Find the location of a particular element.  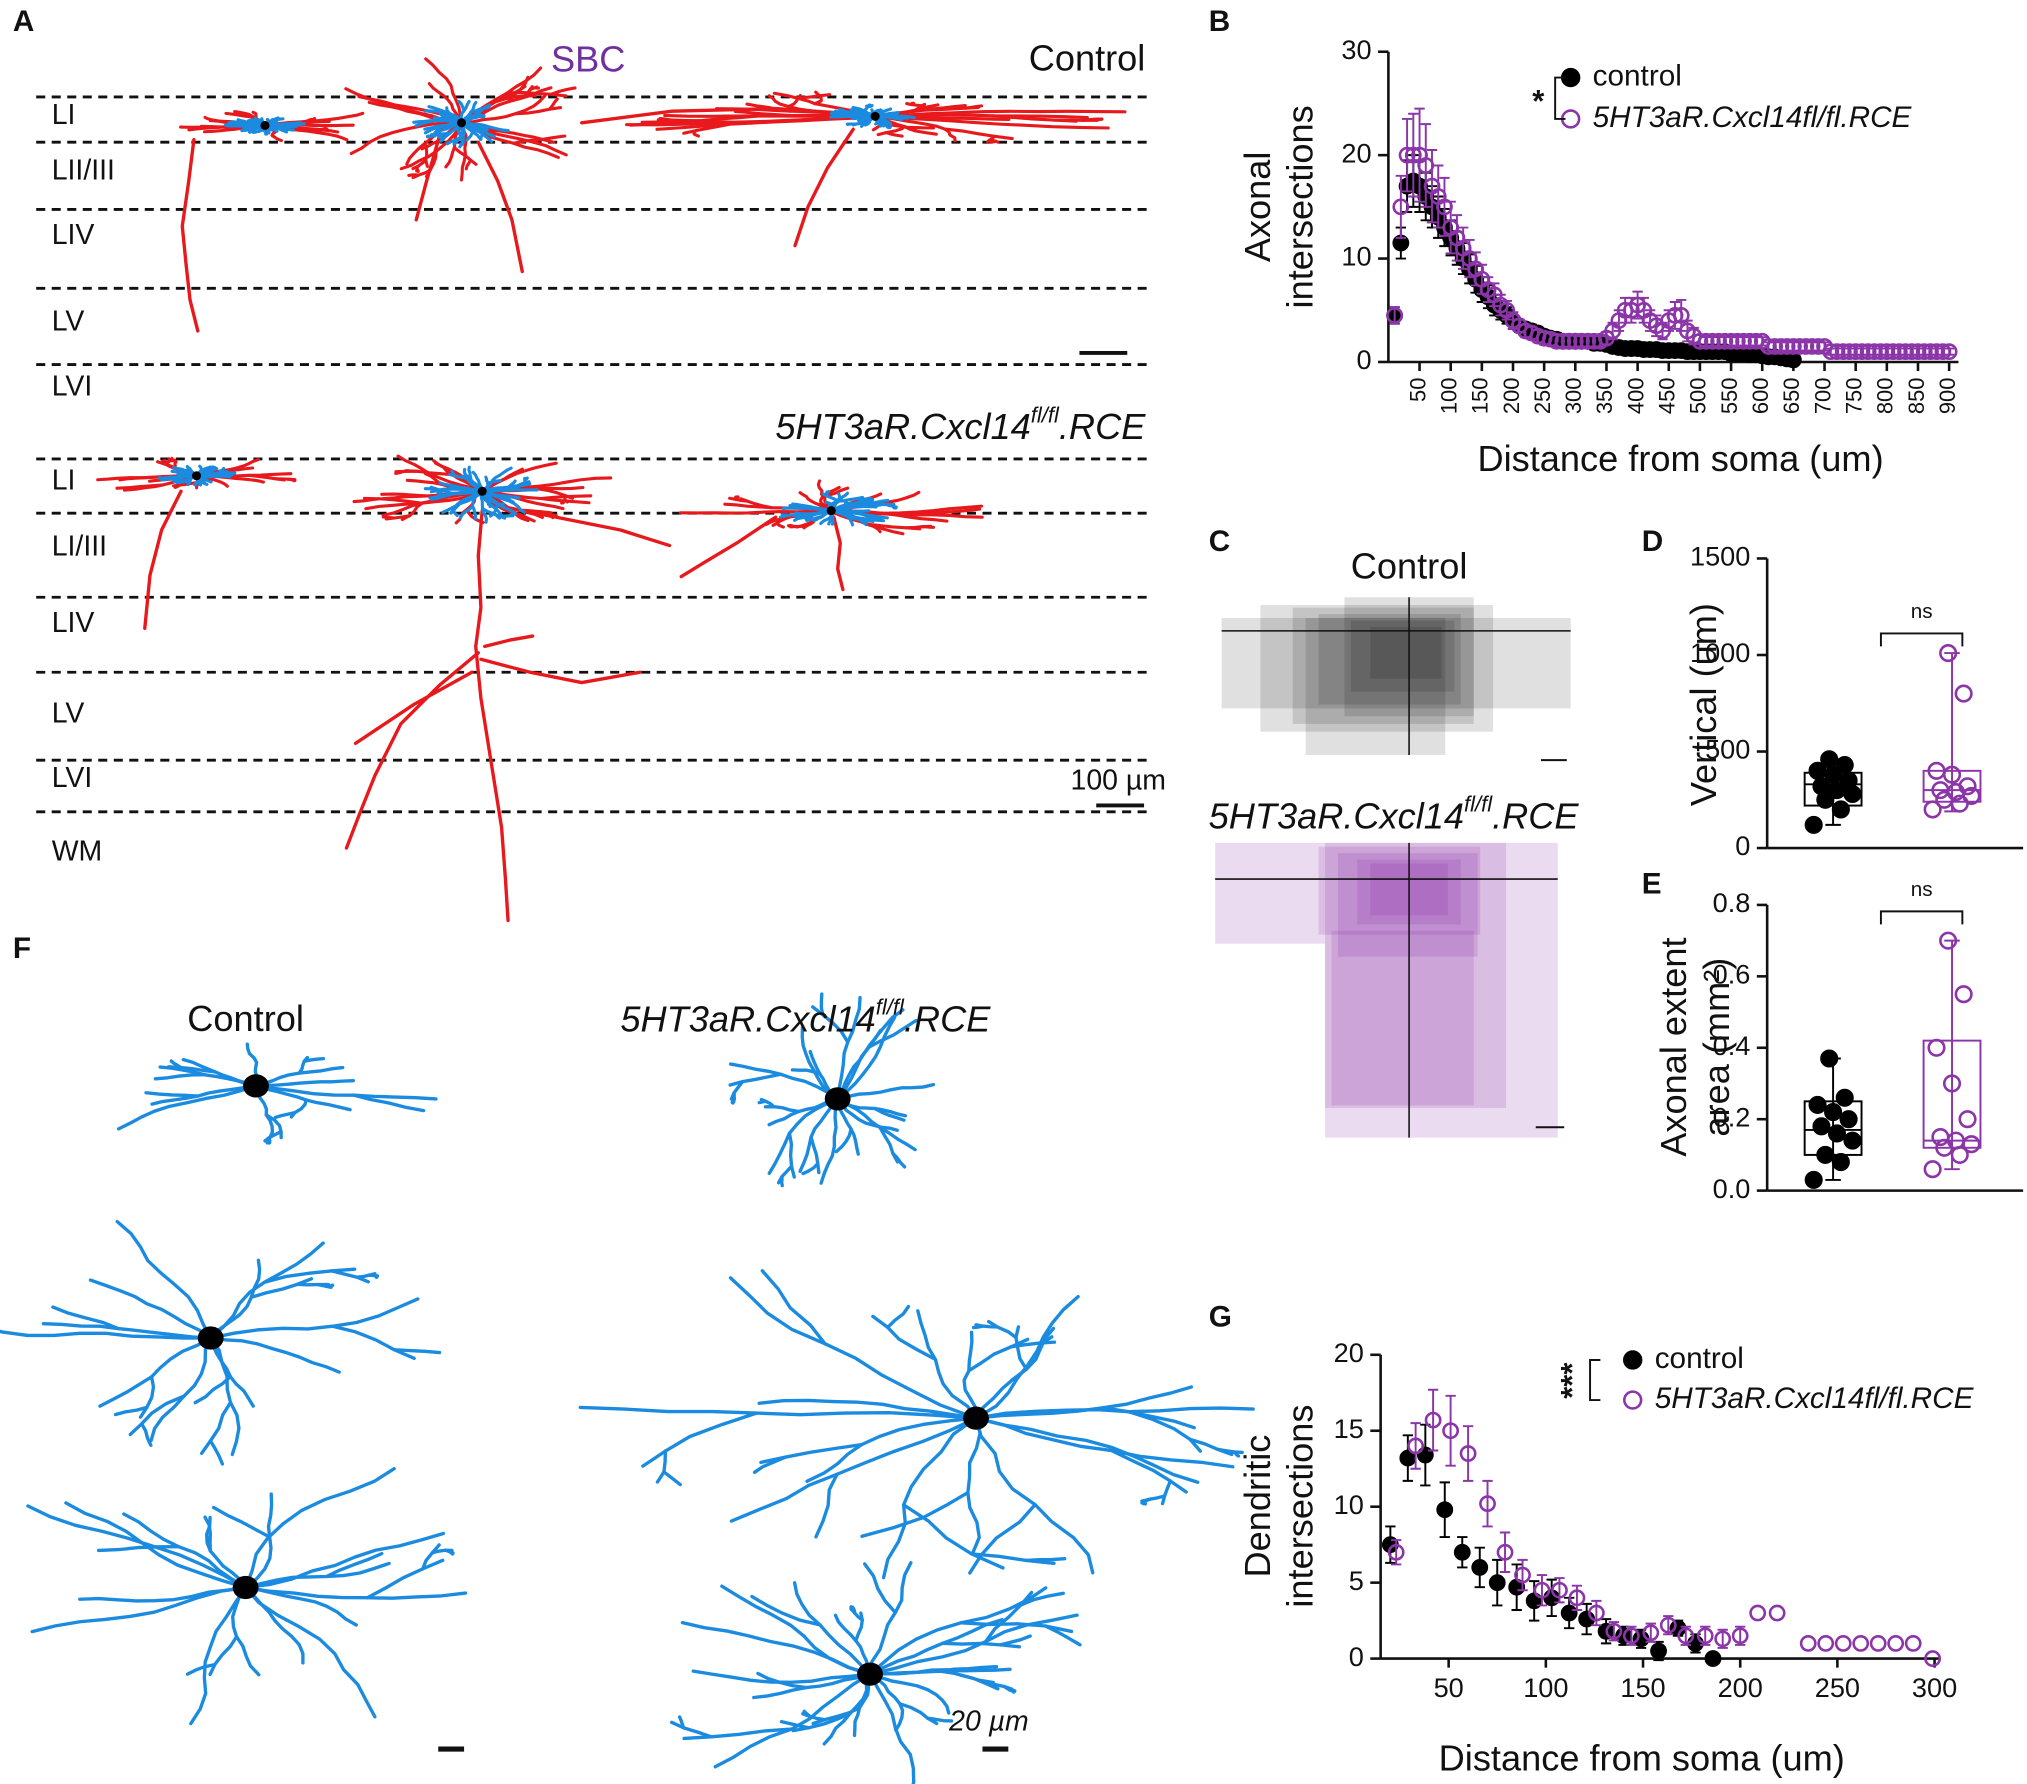

panel-label: F is located at coordinates (22, 948).